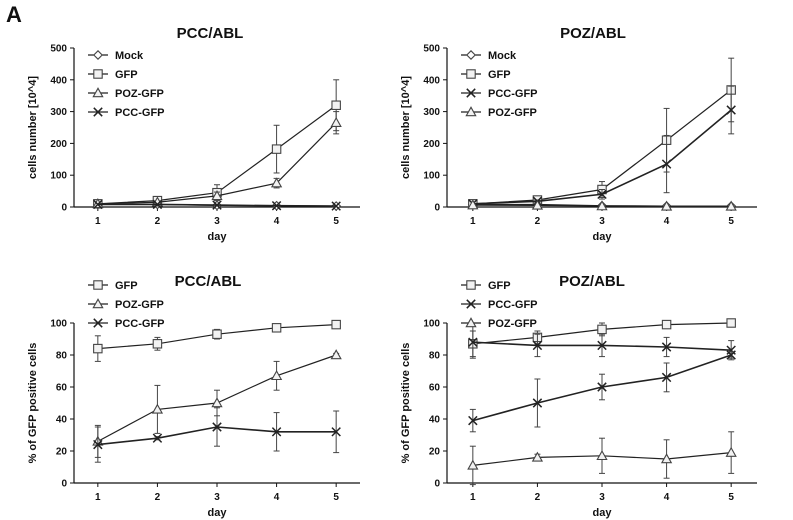 This screenshot has width=793, height=520. Describe the element at coordinates (513, 305) in the screenshot. I see `legend-label: PCC-GFP` at that location.